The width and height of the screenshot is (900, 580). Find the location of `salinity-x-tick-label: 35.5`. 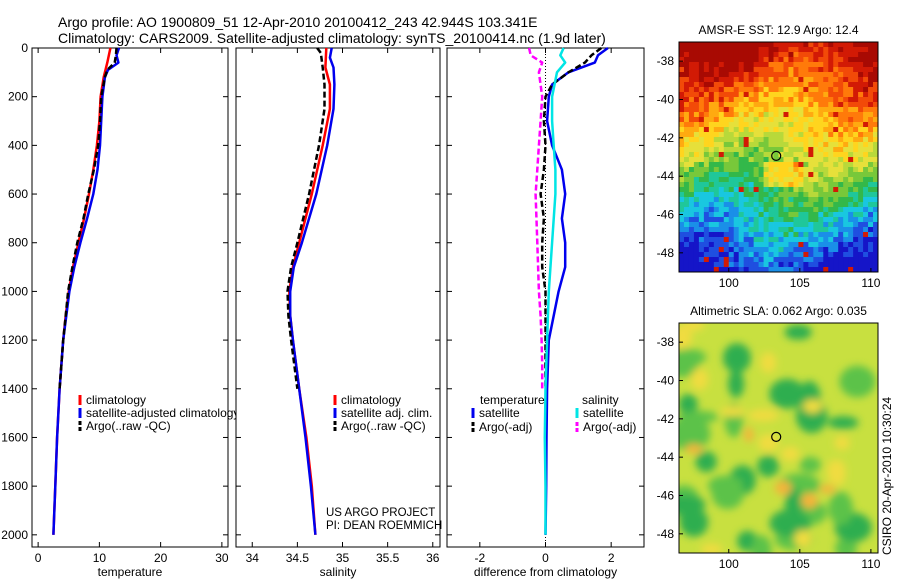

salinity-x-tick-label: 35.5 is located at coordinates (388, 558).